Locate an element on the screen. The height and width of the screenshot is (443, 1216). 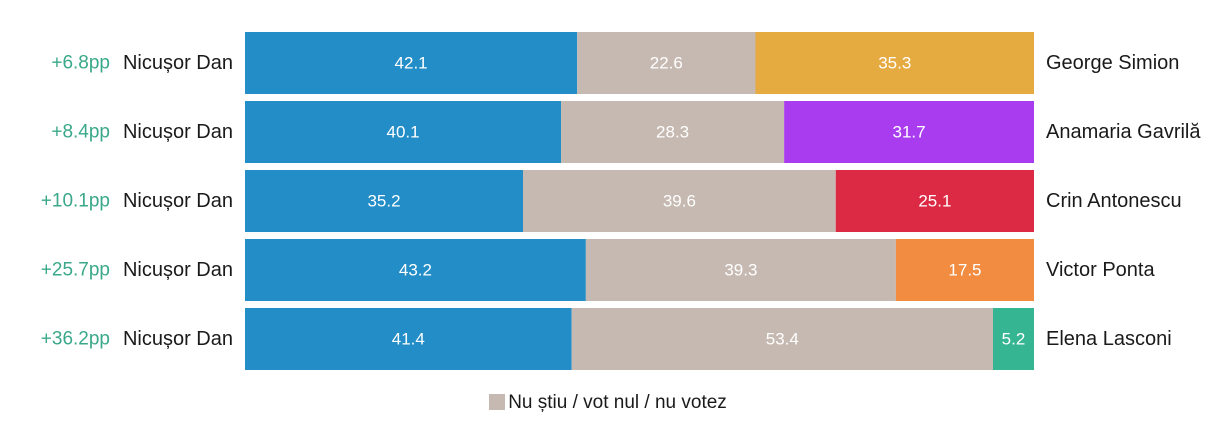
value-label: 40.1 is located at coordinates (402, 132).